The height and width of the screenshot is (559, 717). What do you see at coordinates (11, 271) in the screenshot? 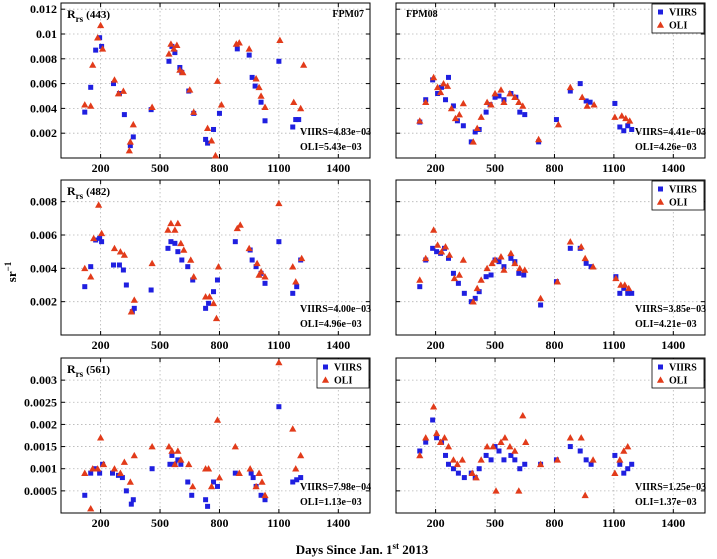
I see `y-axis-label: sr−1` at bounding box center [11, 271].